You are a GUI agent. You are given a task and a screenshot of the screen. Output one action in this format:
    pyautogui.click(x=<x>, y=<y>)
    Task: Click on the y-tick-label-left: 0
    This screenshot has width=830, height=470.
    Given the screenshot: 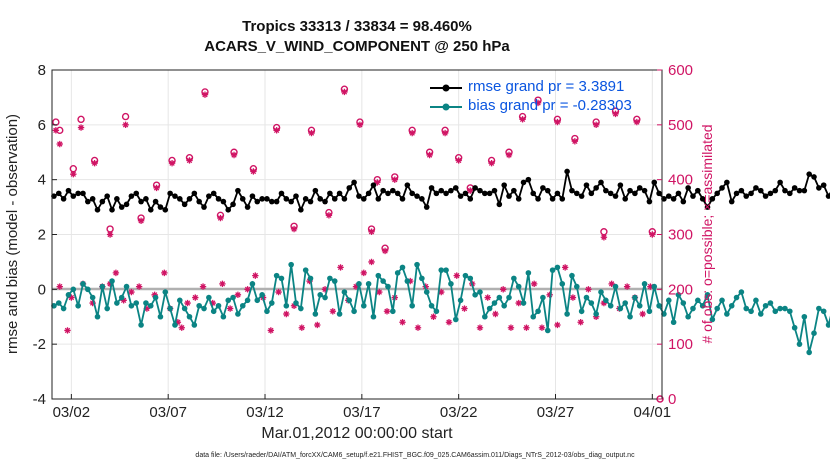 What is the action you would take?
    pyautogui.click(x=42, y=289)
    